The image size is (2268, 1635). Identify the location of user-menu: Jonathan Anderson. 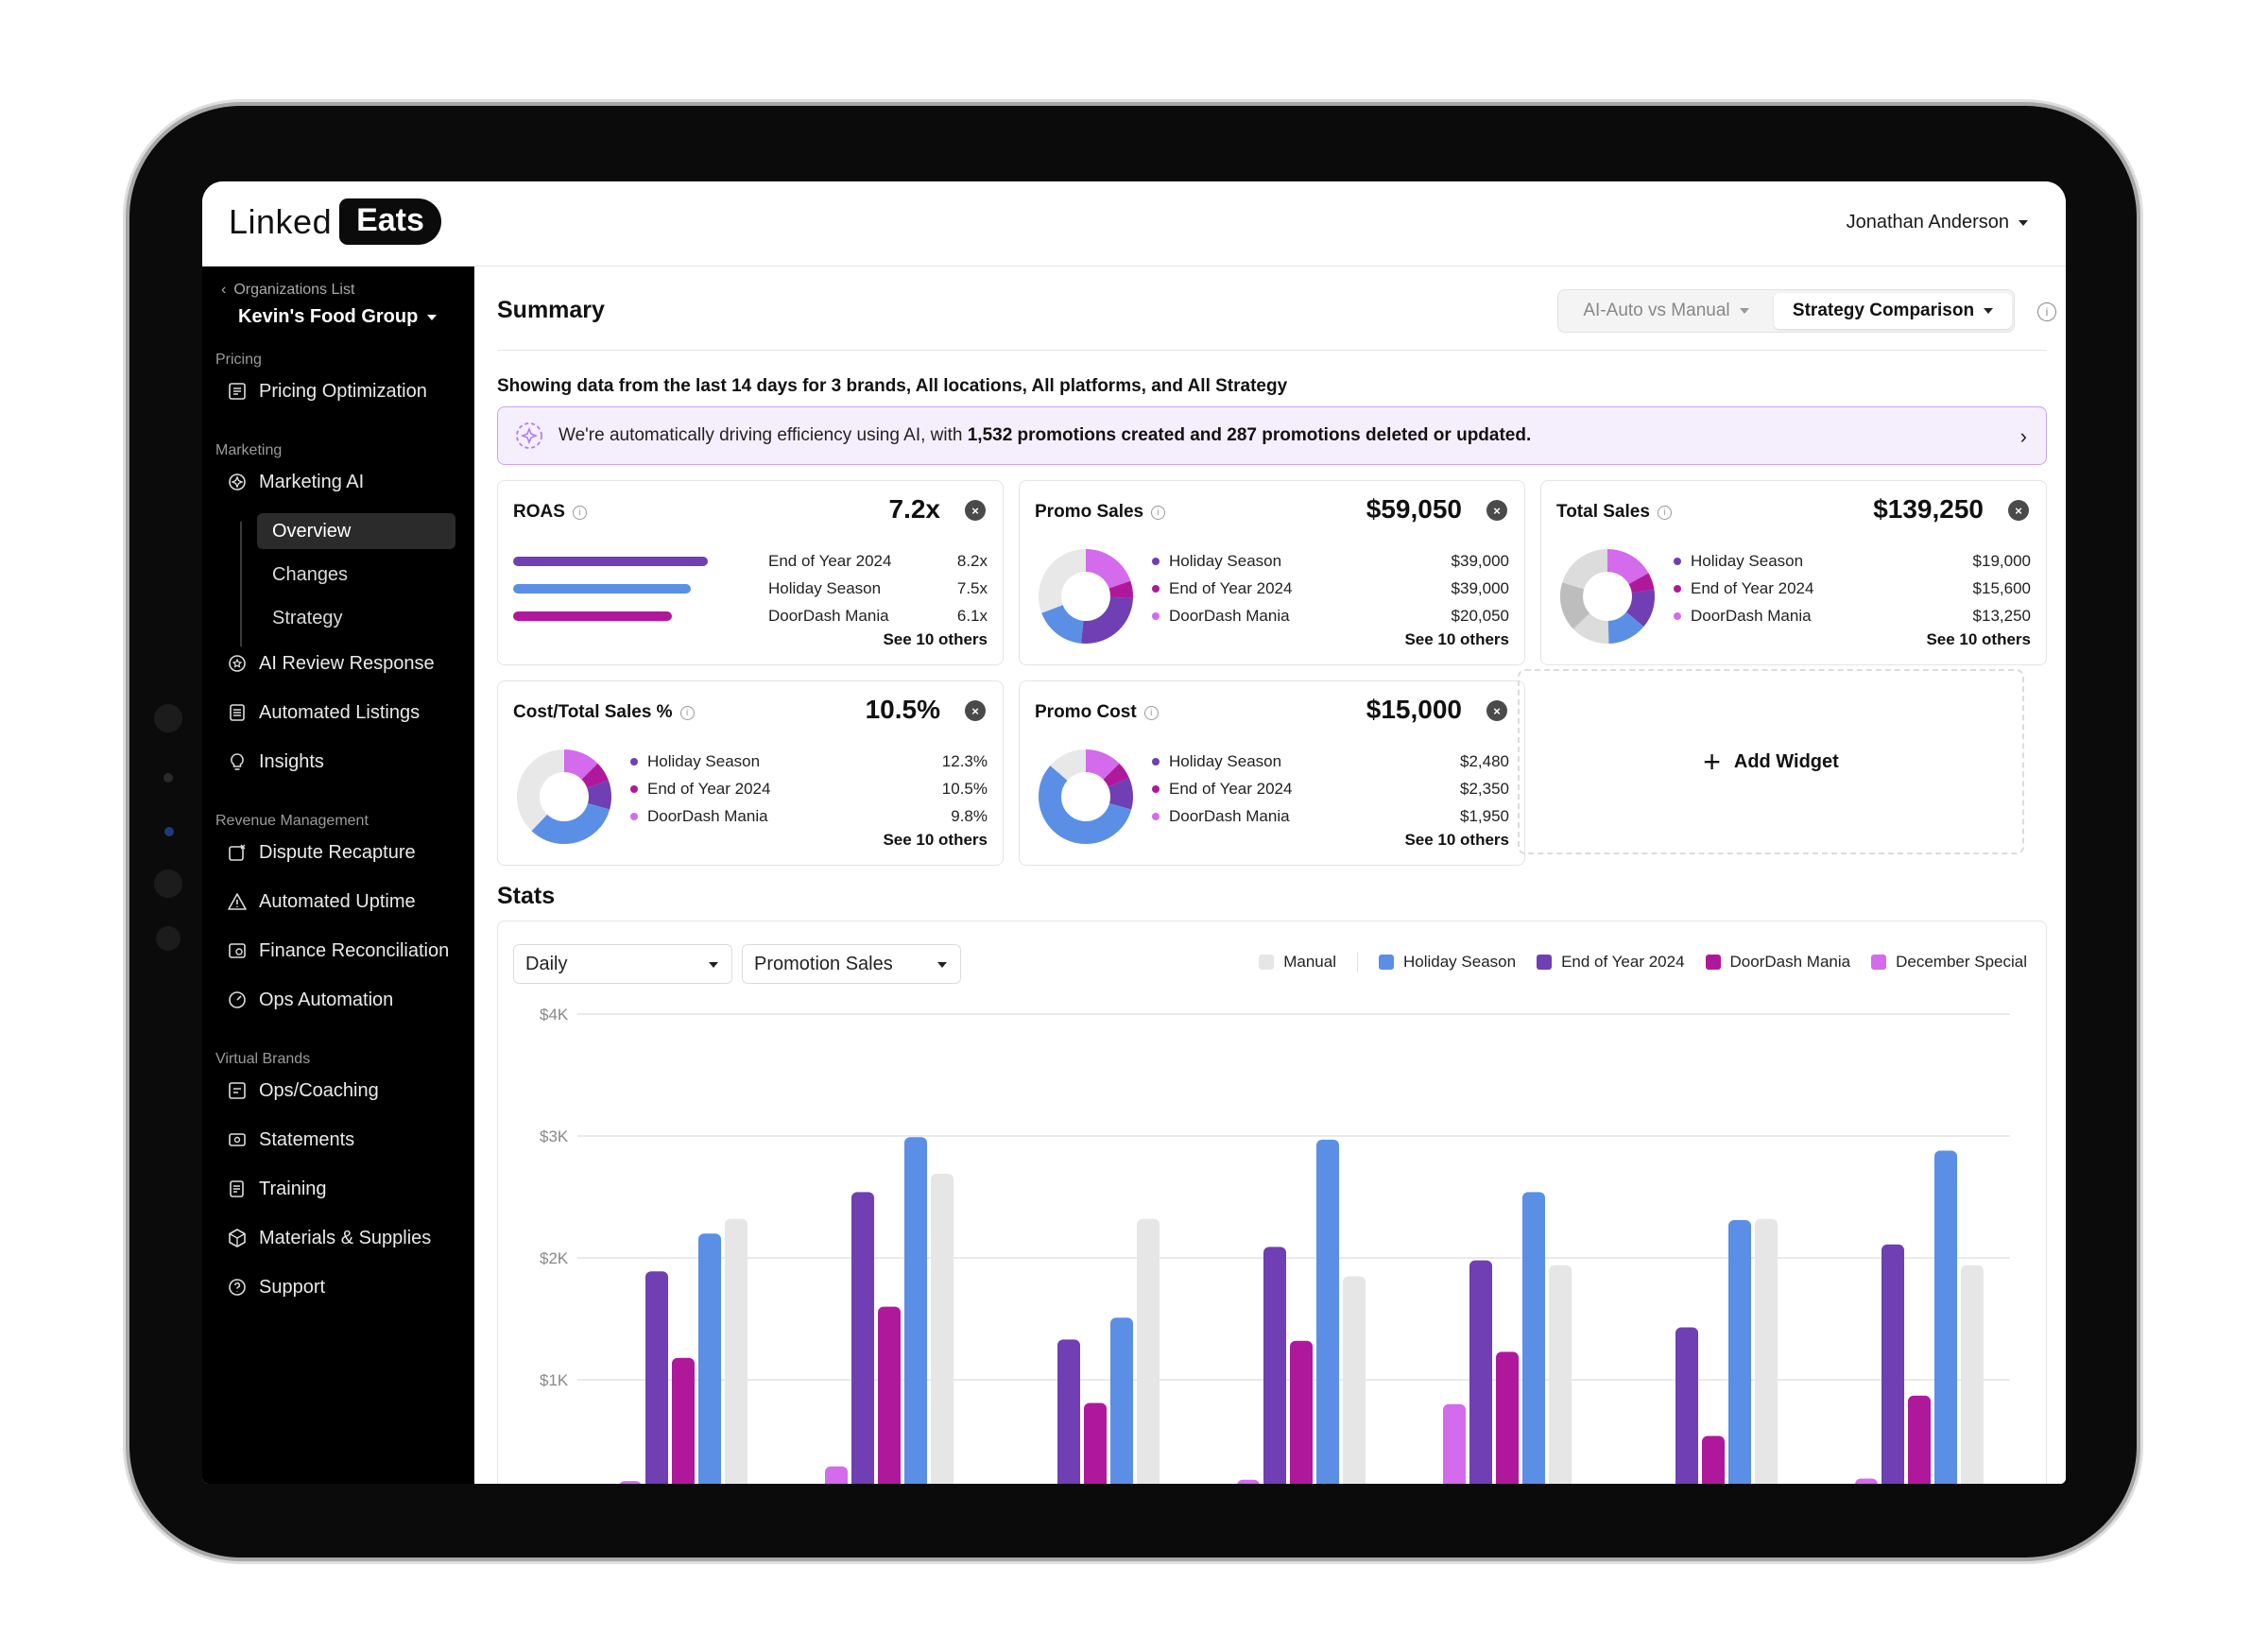
(1937, 222).